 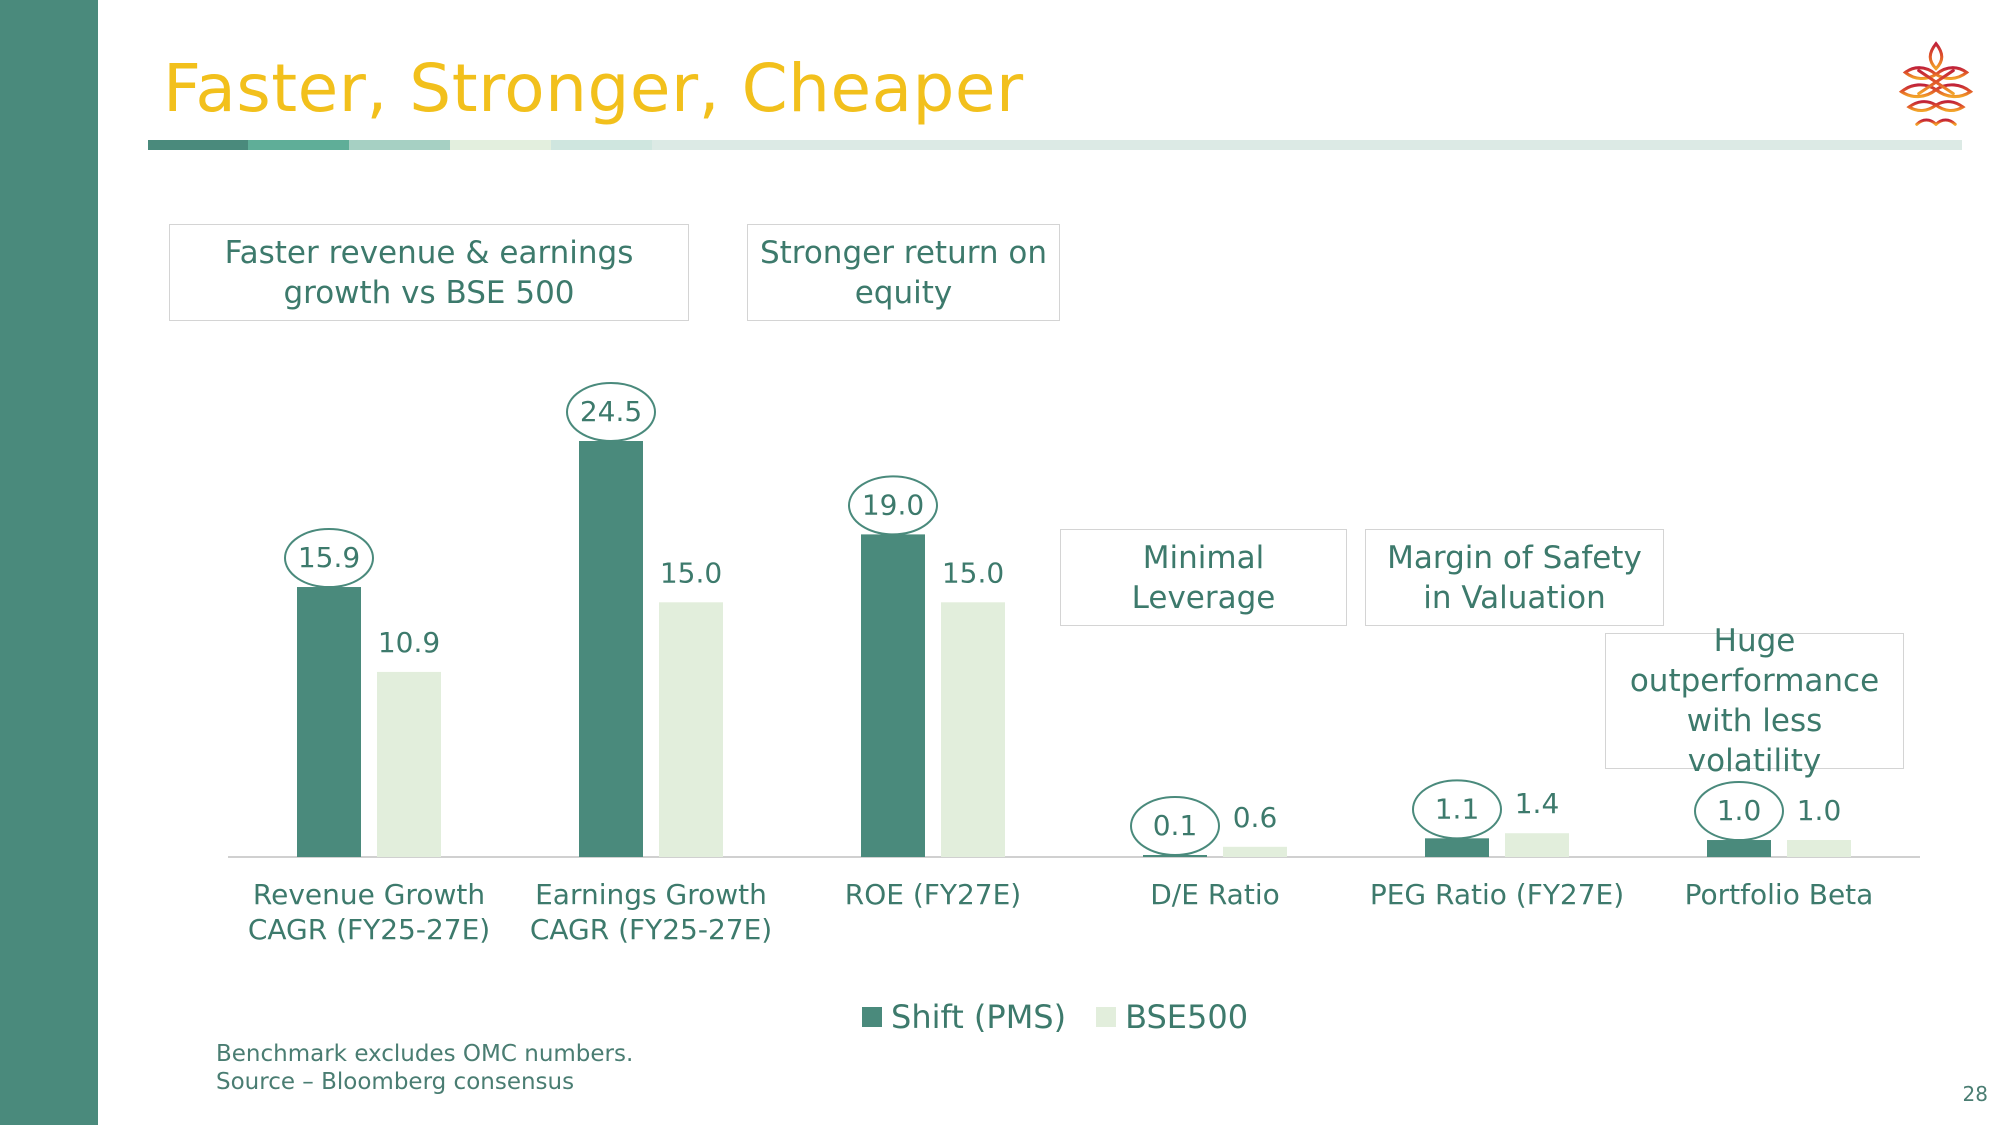 I want to click on note-valuation: Margin of Safety in Valuation, so click(x=1514, y=577).